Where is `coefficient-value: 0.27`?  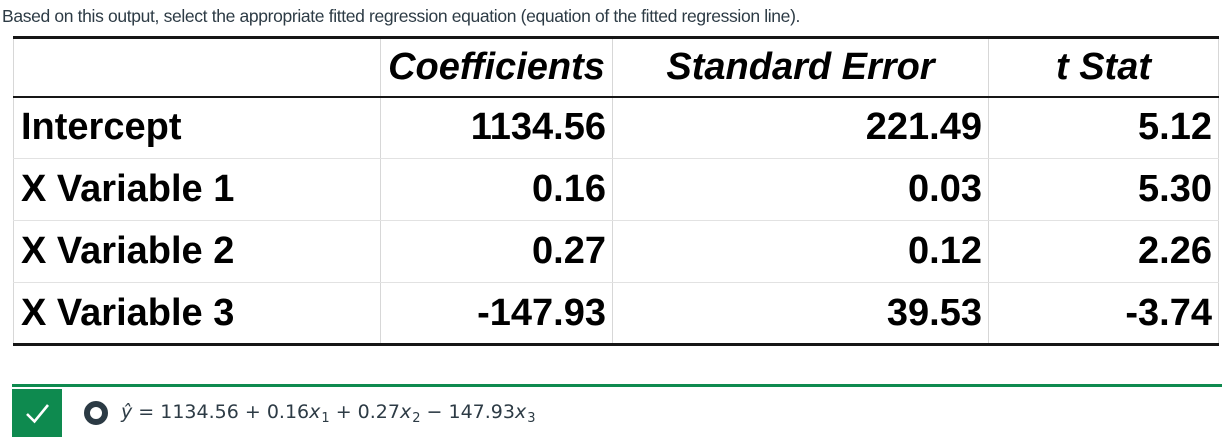
coefficient-value: 0.27 is located at coordinates (496, 251).